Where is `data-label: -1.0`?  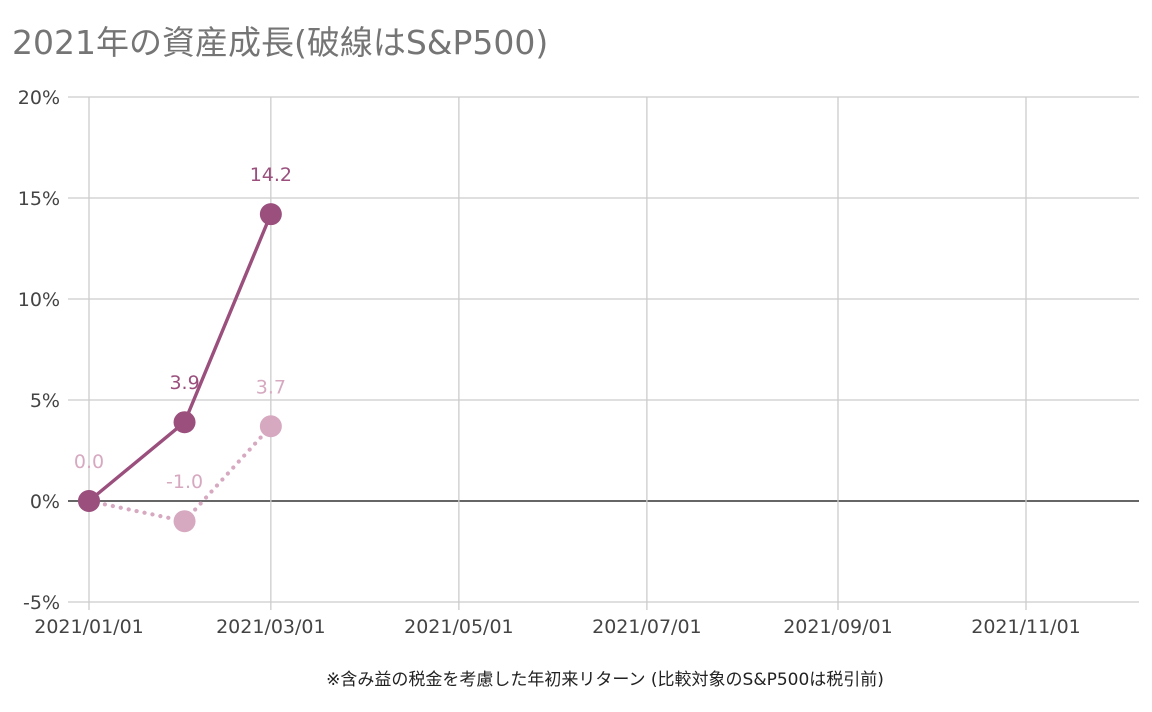 data-label: -1.0 is located at coordinates (184, 482).